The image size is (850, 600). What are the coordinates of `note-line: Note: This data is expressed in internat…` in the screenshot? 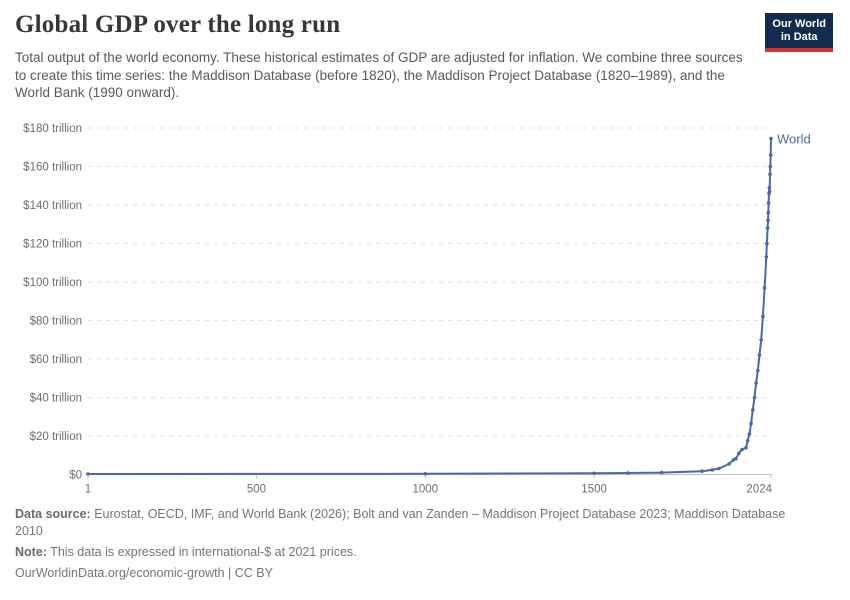 It's located at (410, 552).